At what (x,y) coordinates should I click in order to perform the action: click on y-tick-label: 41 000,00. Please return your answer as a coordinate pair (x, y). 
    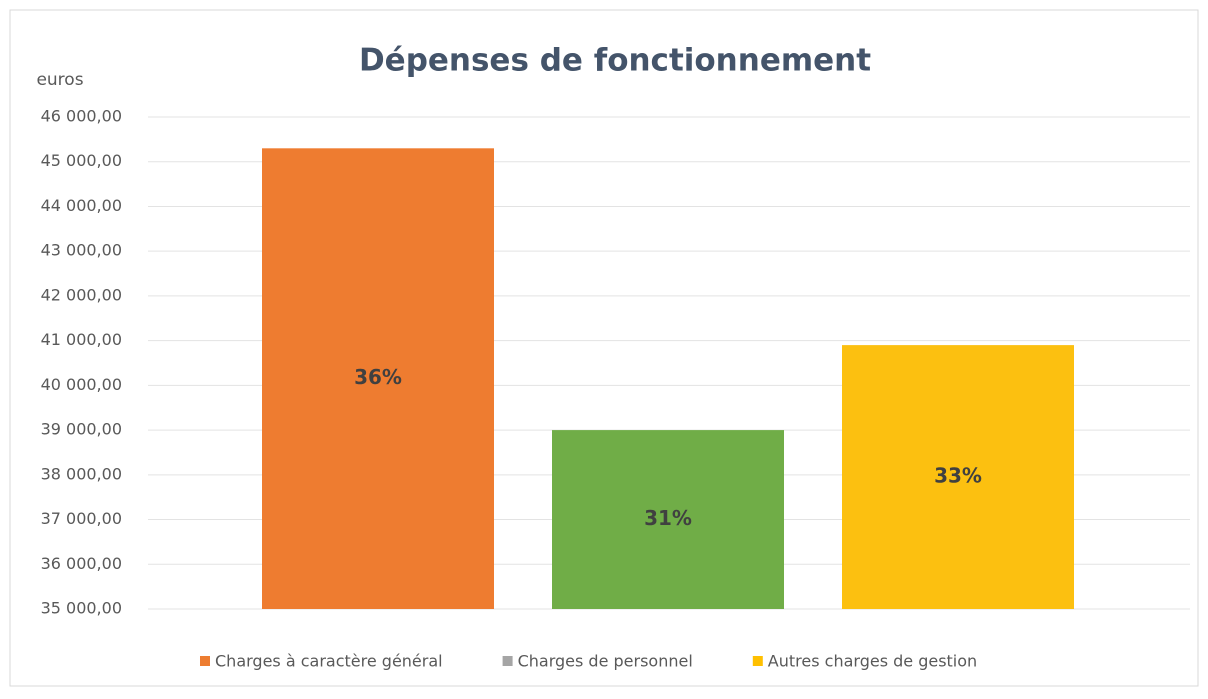
    Looking at the image, I should click on (81, 339).